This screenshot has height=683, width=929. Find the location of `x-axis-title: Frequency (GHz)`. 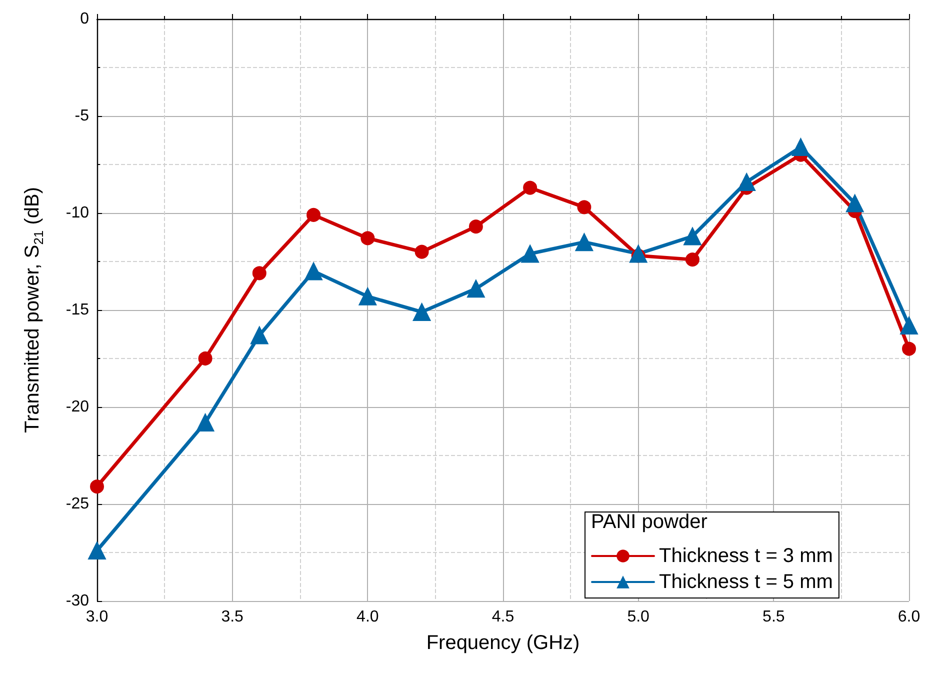

x-axis-title: Frequency (GHz) is located at coordinates (503, 643).